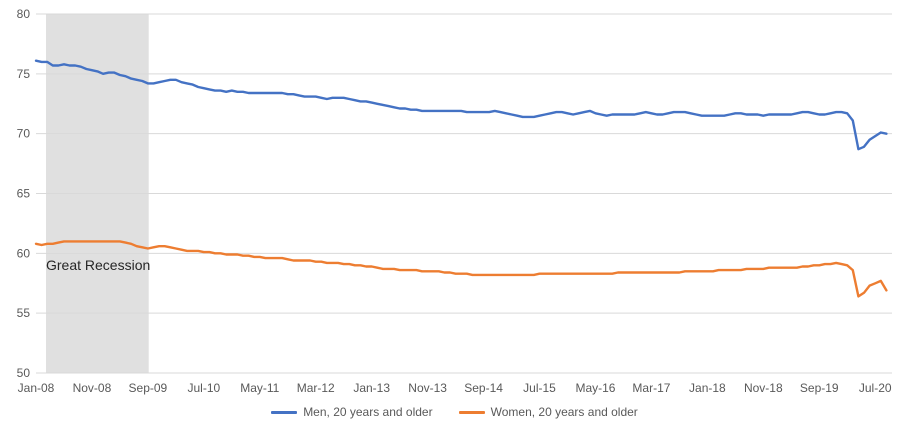 This screenshot has height=434, width=909. Describe the element at coordinates (471, 412) in the screenshot. I see `legend-swatch-women` at that location.